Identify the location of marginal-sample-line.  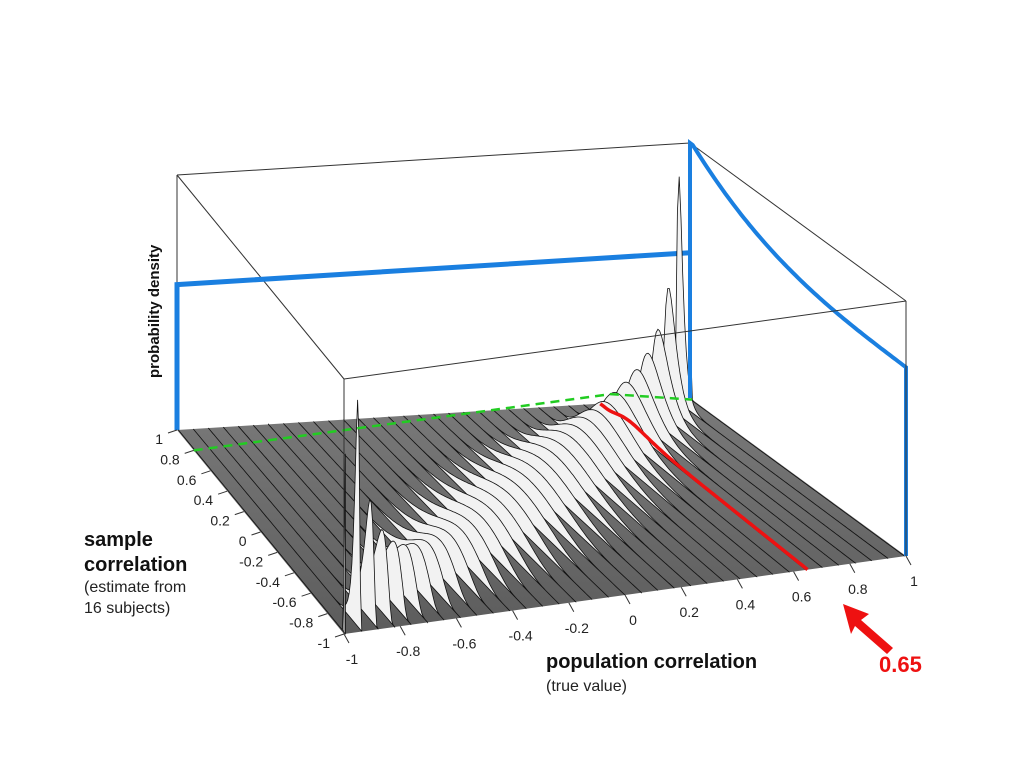
(798, 347).